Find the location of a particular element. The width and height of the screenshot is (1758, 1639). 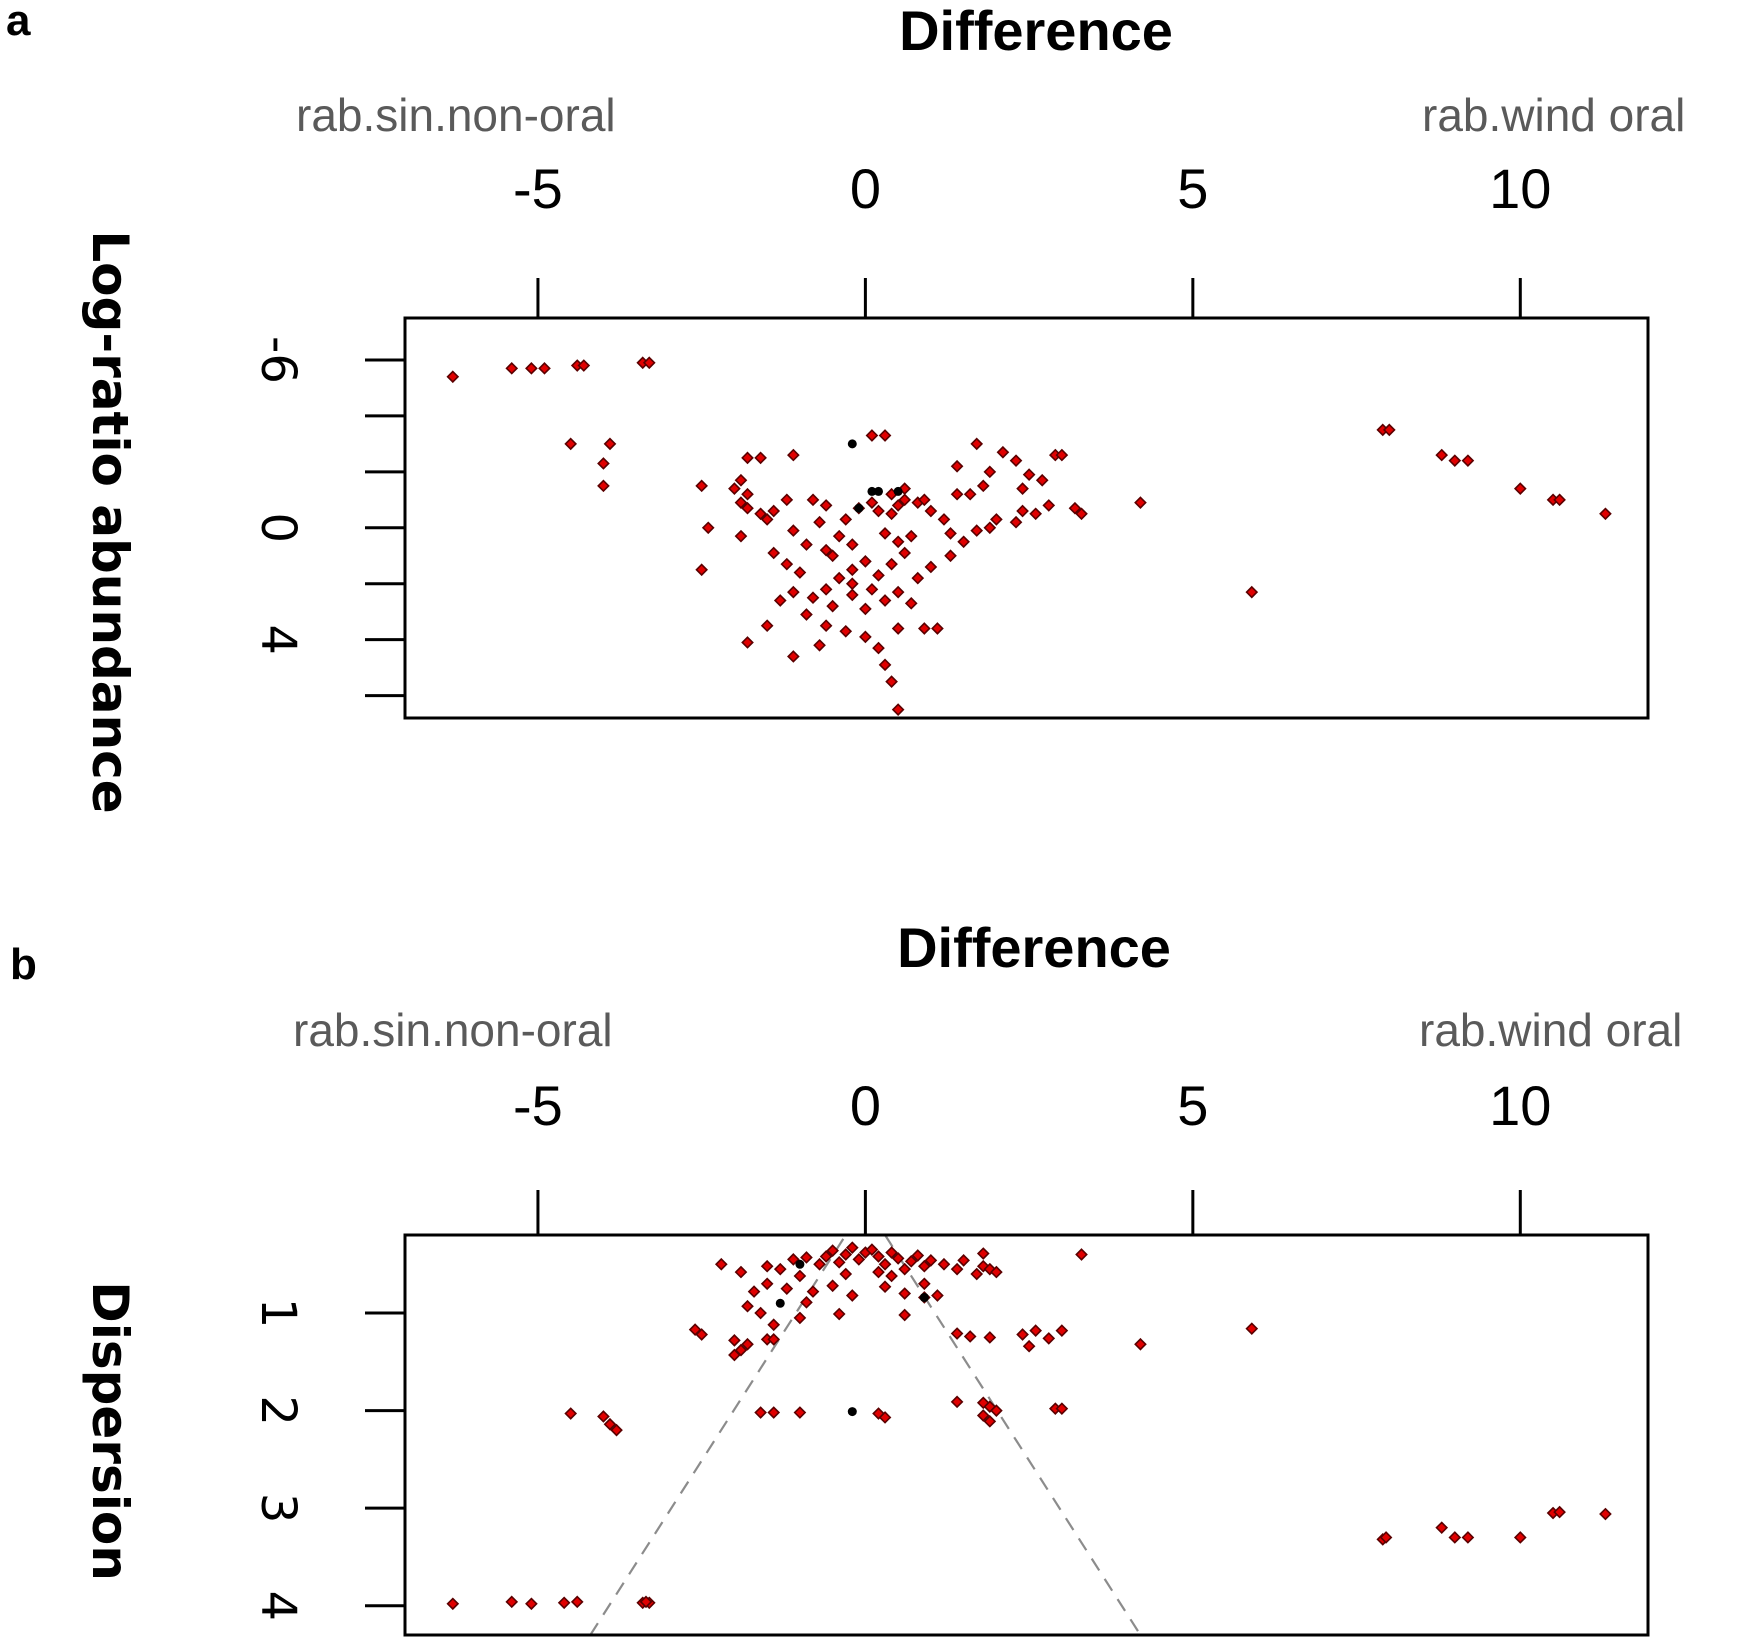

panel-b-right-group-label: rab.wind oral is located at coordinates (1551, 1030).